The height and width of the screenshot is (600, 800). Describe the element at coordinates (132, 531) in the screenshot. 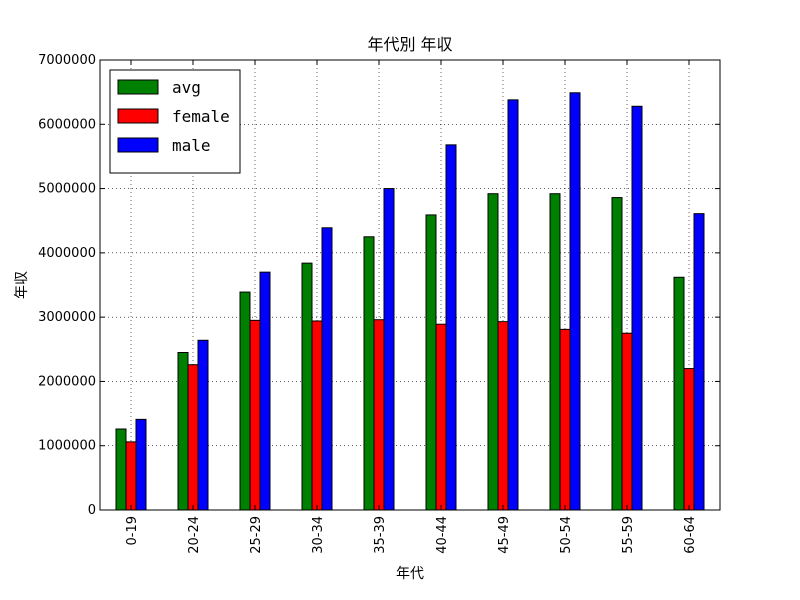

I see `x-tick-label: 0-19` at that location.